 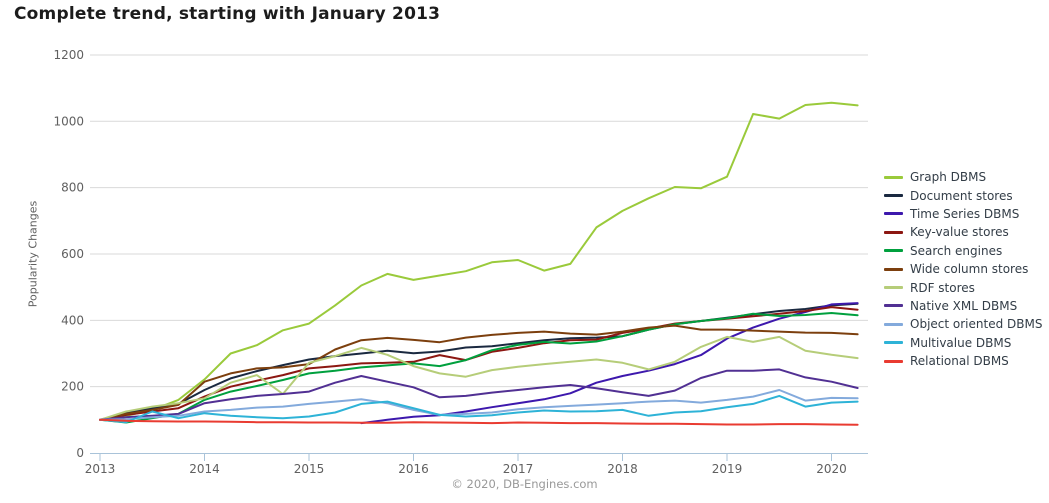 What do you see at coordinates (72, 320) in the screenshot?
I see `y-tick-label: 400` at bounding box center [72, 320].